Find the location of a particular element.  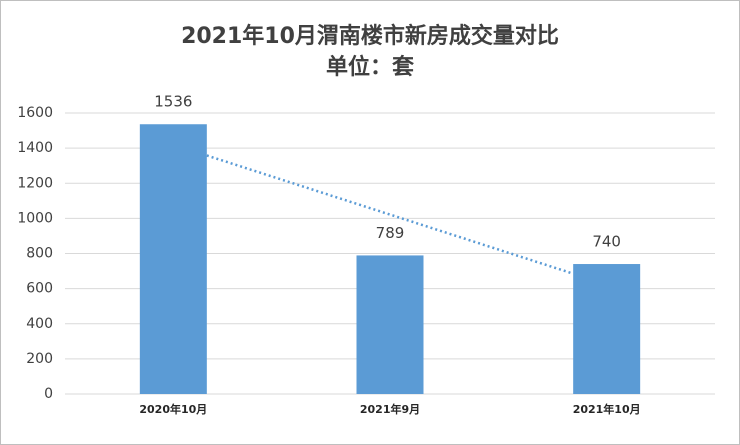

y-tick-label: 1000 is located at coordinates (35, 218).